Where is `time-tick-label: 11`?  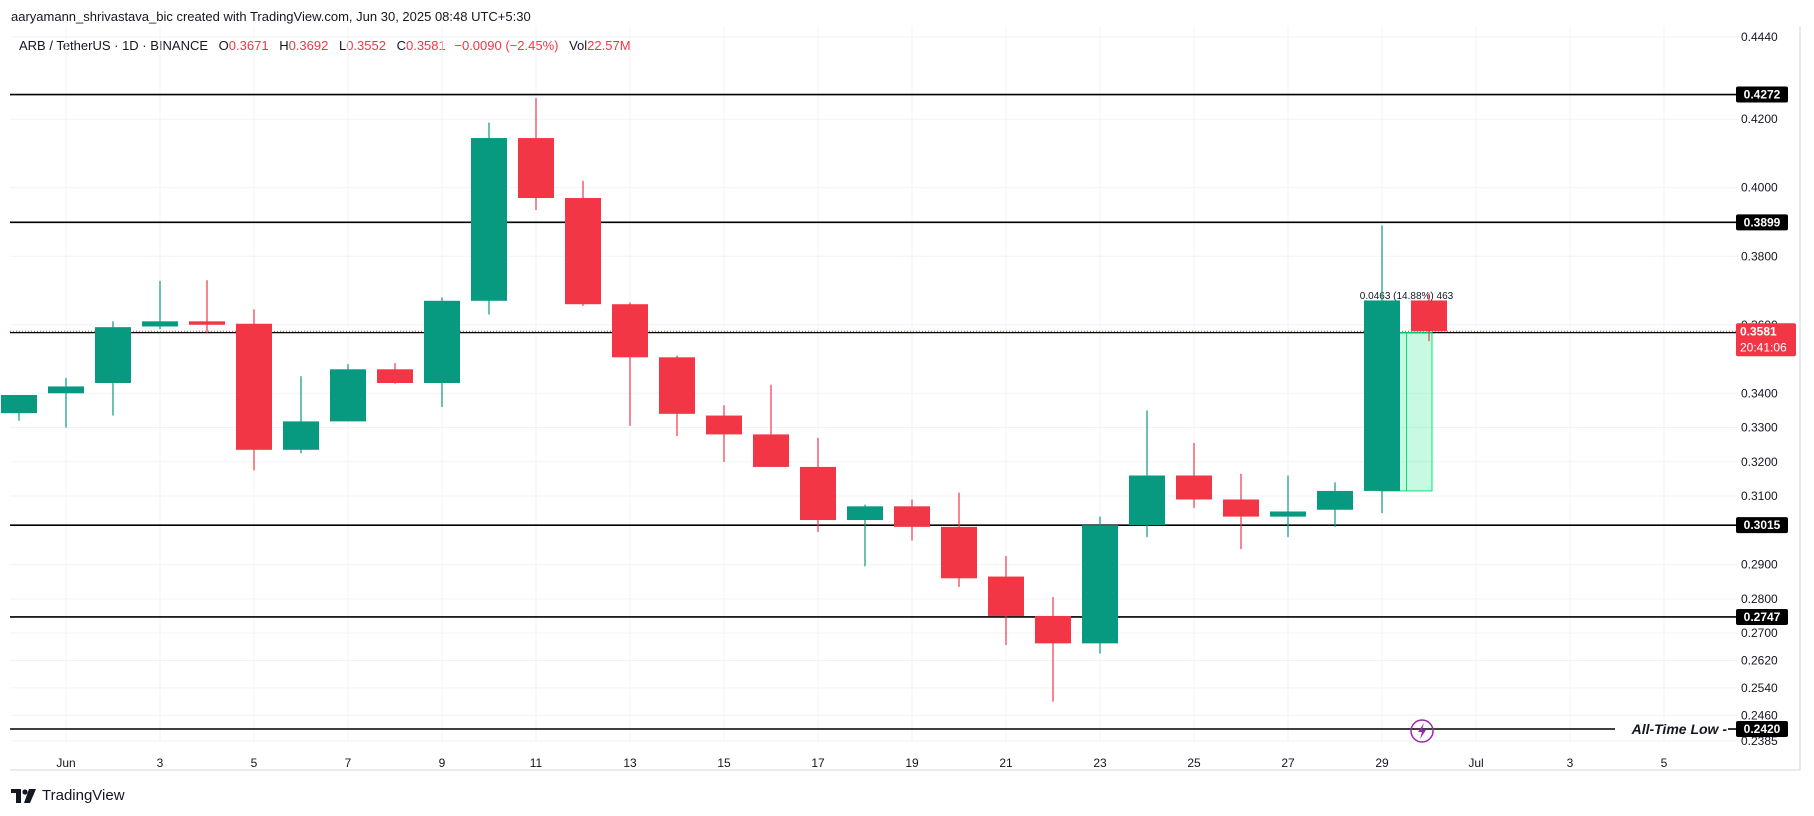
time-tick-label: 11 is located at coordinates (536, 763).